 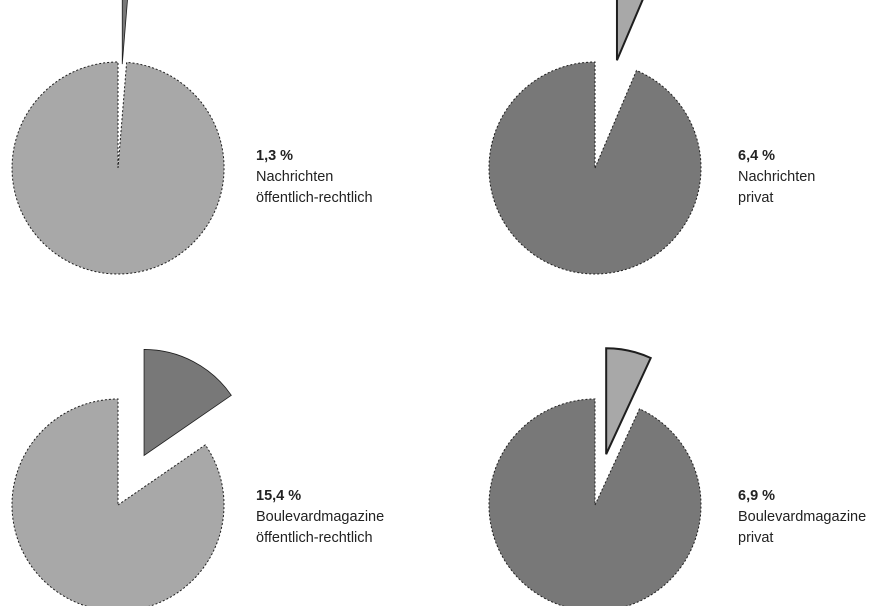 I want to click on pie-chart-nachrichten-oeffentlich, so click(x=118, y=137).